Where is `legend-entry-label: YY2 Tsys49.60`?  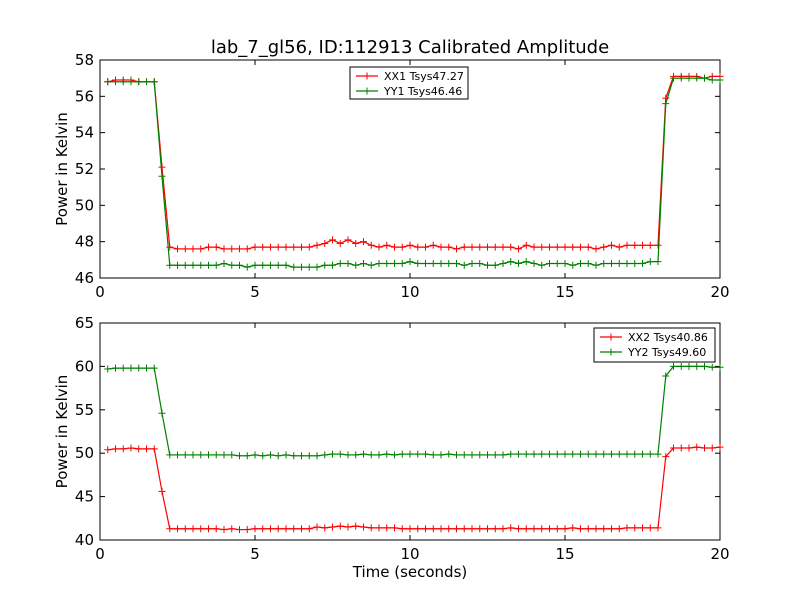
legend-entry-label: YY2 Tsys49.60 is located at coordinates (666, 352).